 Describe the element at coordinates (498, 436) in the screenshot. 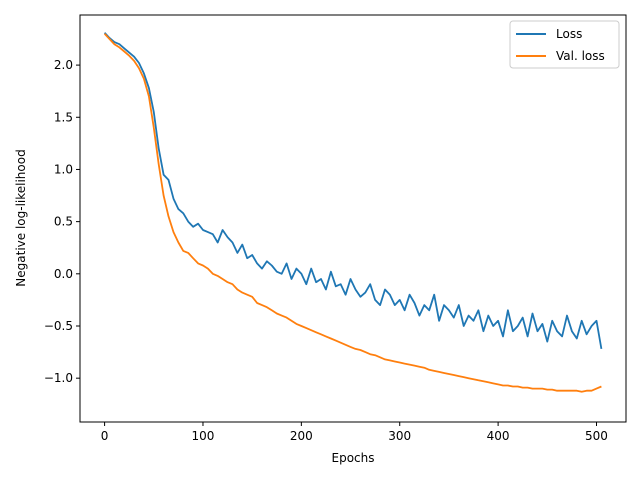

I see `x-tick-label: 400` at that location.